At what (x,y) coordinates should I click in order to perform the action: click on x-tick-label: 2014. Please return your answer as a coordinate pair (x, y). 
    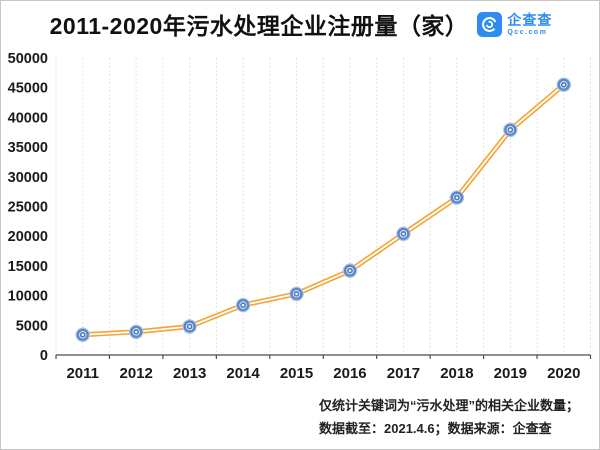
    Looking at the image, I should click on (243, 373).